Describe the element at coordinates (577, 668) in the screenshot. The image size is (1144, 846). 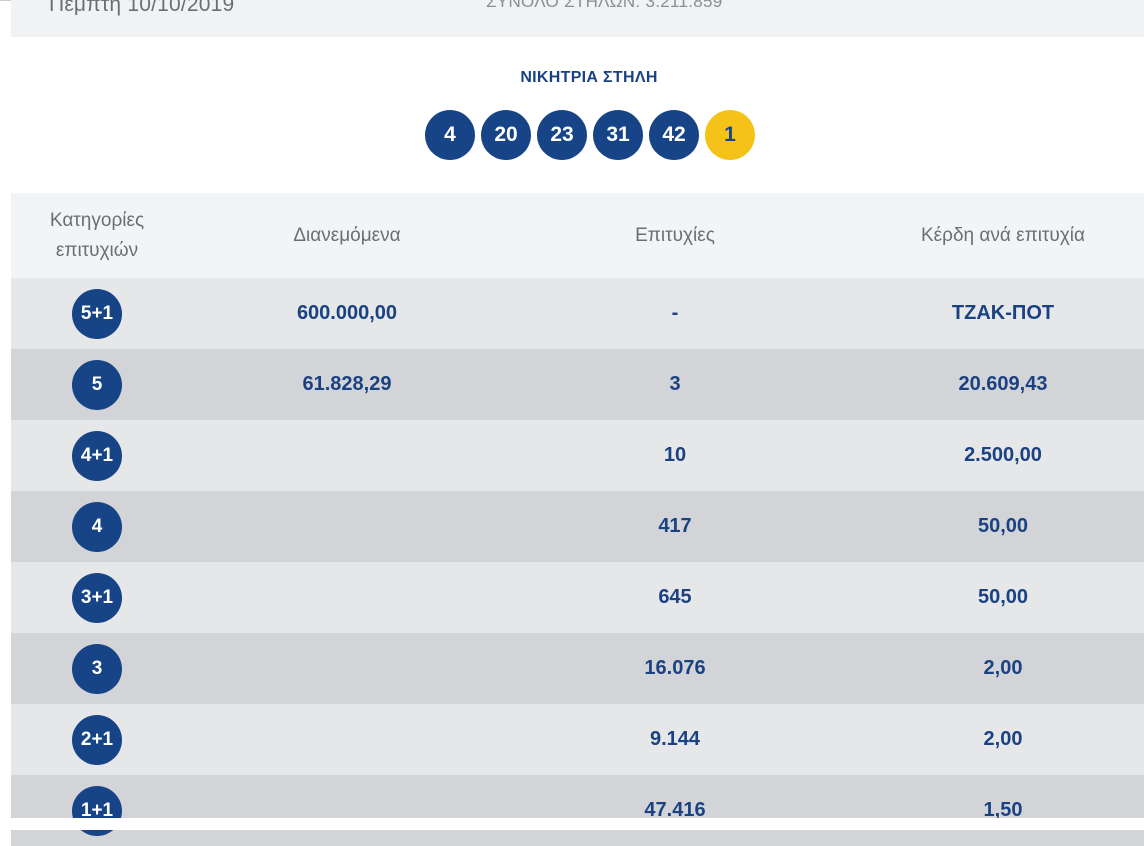
I see `table-row: 3 16.076 2,00` at that location.